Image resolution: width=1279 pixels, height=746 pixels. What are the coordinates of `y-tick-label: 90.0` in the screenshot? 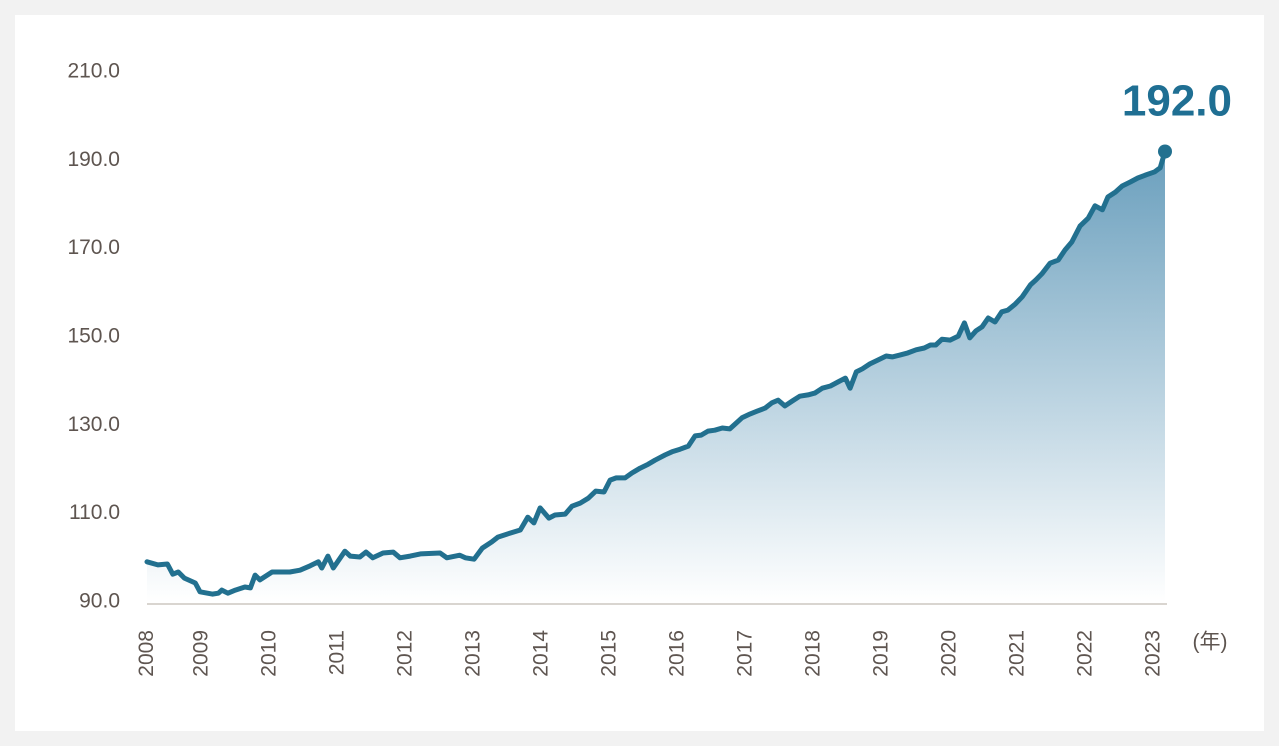 It's located at (99, 601).